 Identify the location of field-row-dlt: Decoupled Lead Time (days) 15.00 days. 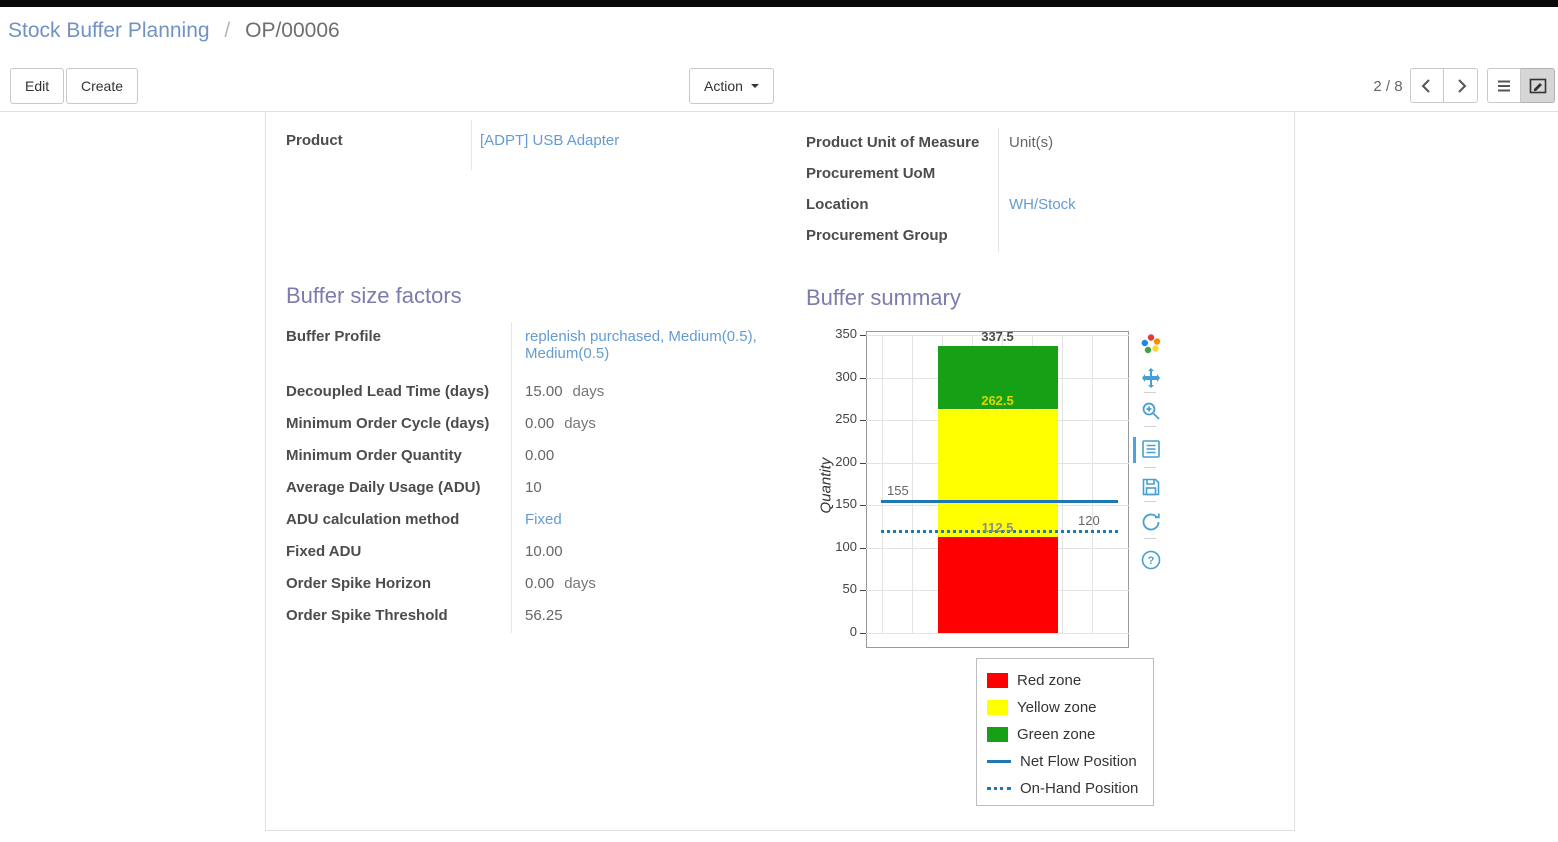
(531, 393).